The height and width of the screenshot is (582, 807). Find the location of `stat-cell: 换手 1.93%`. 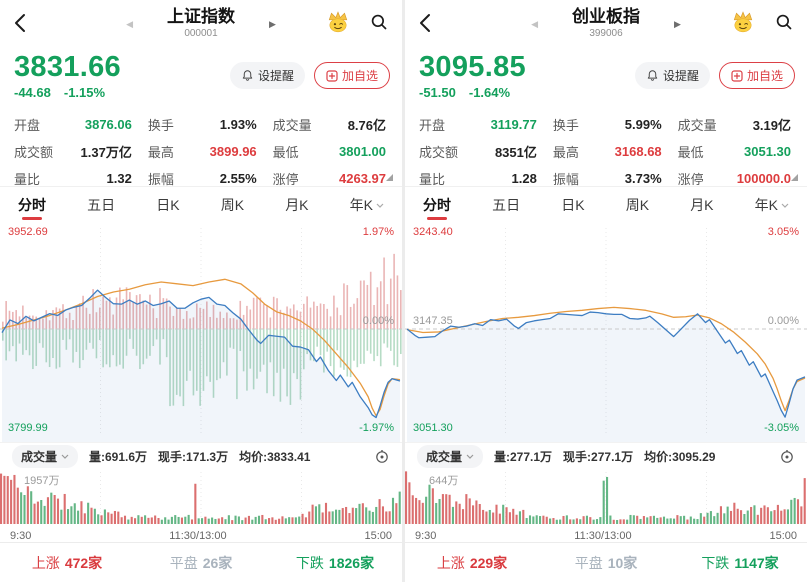

stat-cell: 换手 1.93% is located at coordinates (202, 125).